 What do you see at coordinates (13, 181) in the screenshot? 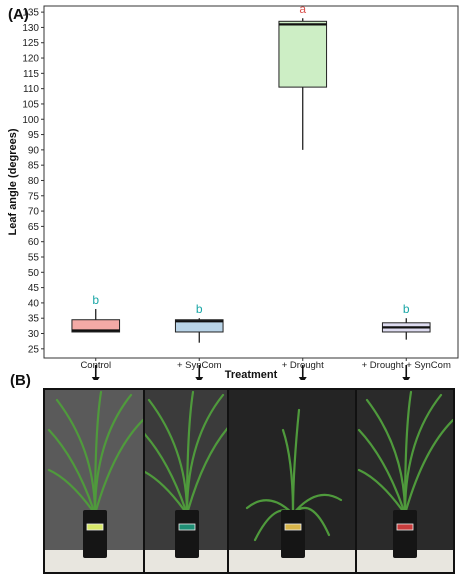
I see `y-axis-label: Leaf angle (degrees)` at bounding box center [13, 181].